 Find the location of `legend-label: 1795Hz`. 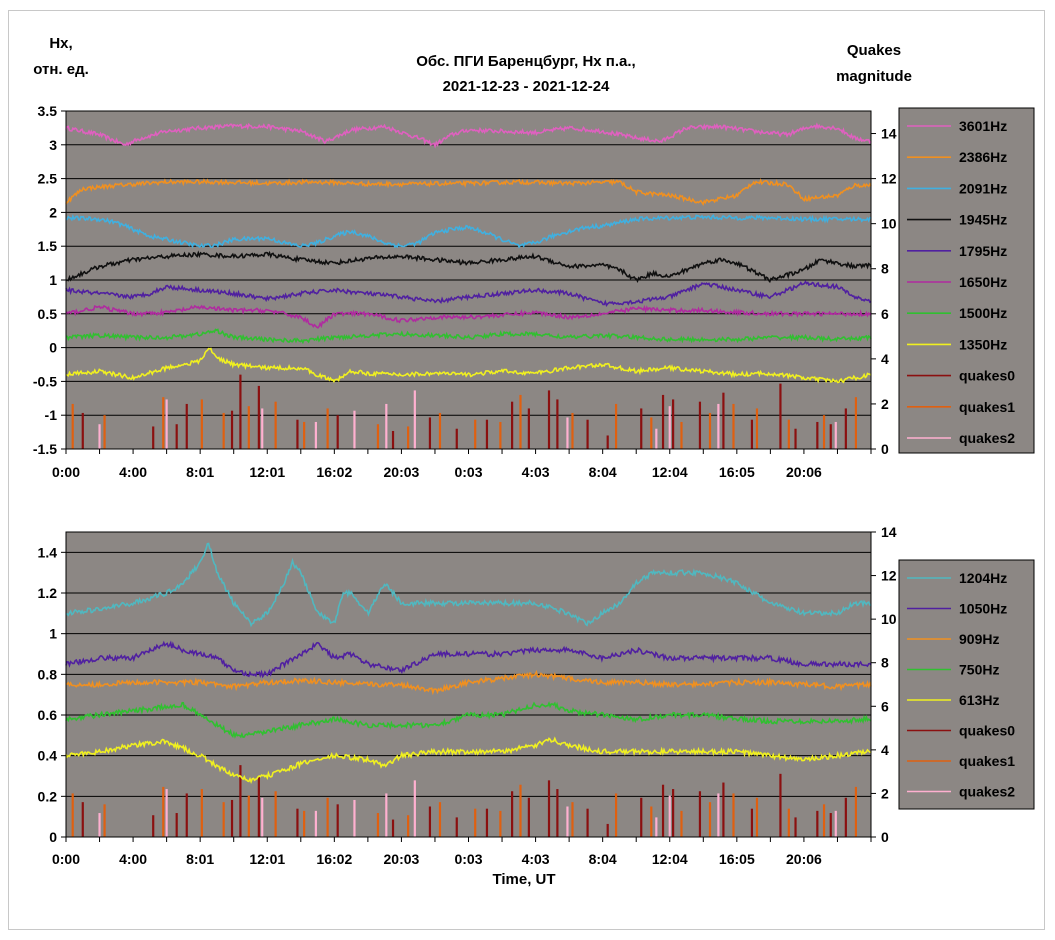

legend-label: 1795Hz is located at coordinates (983, 251).